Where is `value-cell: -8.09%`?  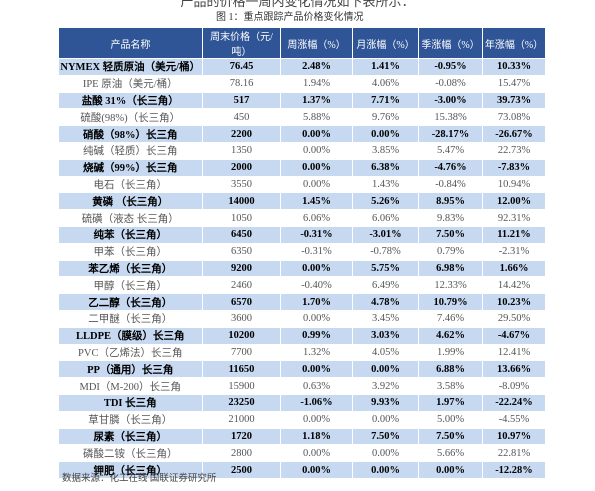
value-cell: -8.09% is located at coordinates (514, 386).